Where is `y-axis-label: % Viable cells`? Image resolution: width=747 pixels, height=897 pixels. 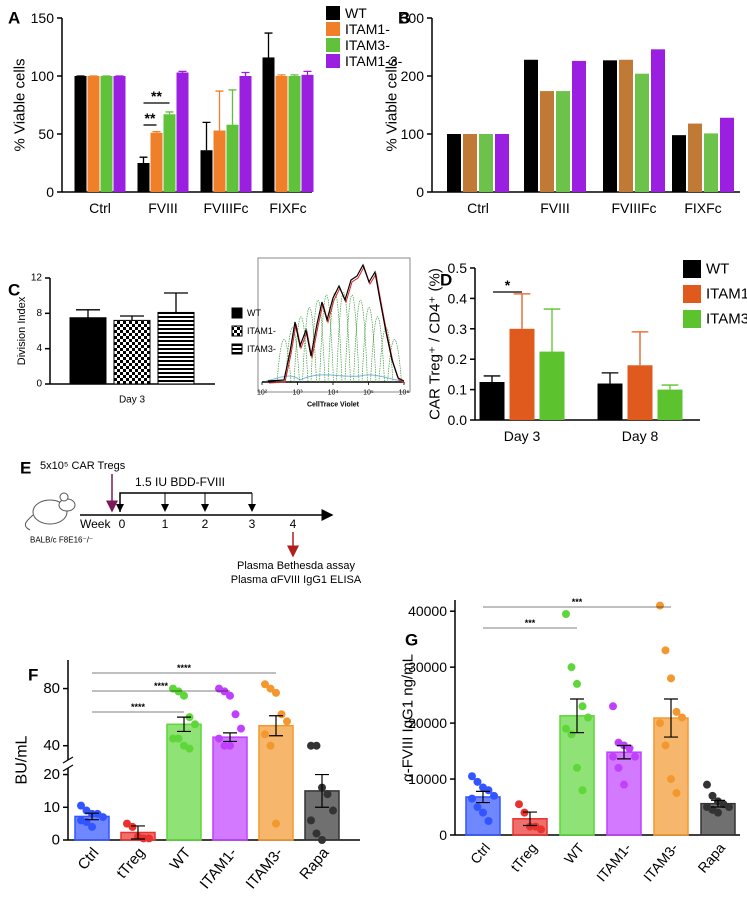
y-axis-label: % Viable cells is located at coordinates (20, 104).